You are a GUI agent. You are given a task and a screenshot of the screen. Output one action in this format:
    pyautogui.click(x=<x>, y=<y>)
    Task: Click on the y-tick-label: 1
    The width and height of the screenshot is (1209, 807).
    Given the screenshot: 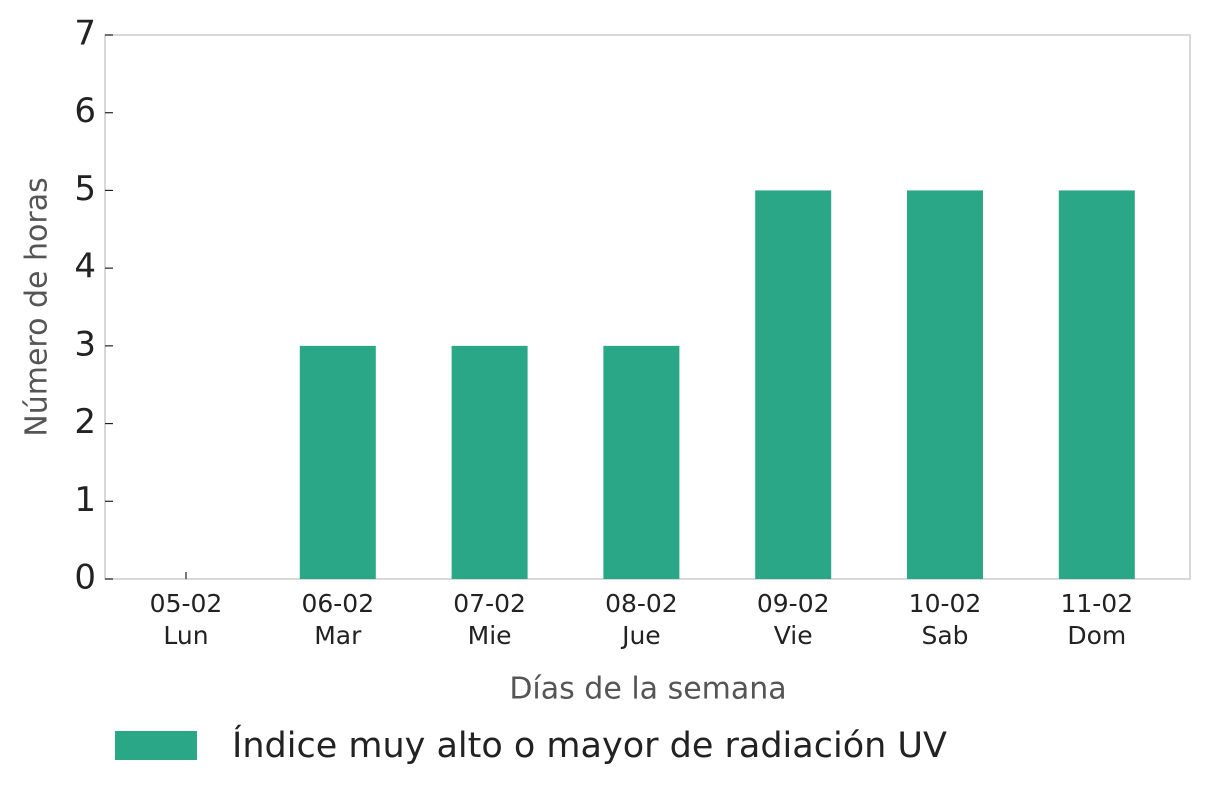 What is the action you would take?
    pyautogui.click(x=85, y=500)
    